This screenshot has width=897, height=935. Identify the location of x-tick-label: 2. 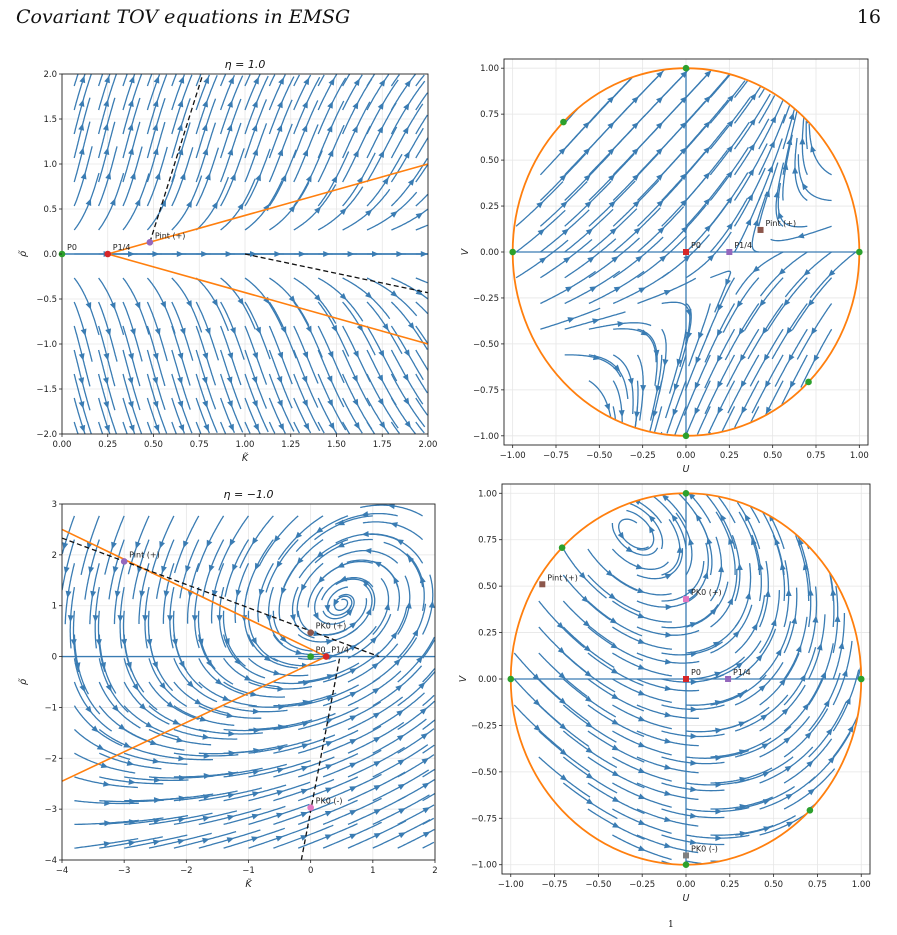
(434, 871).